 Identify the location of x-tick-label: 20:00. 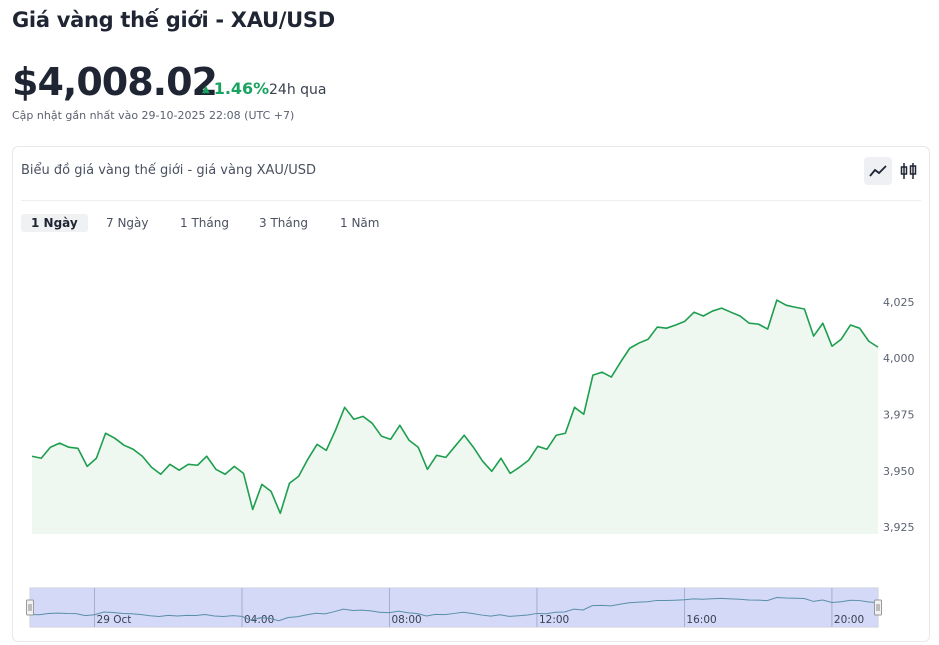
(849, 620).